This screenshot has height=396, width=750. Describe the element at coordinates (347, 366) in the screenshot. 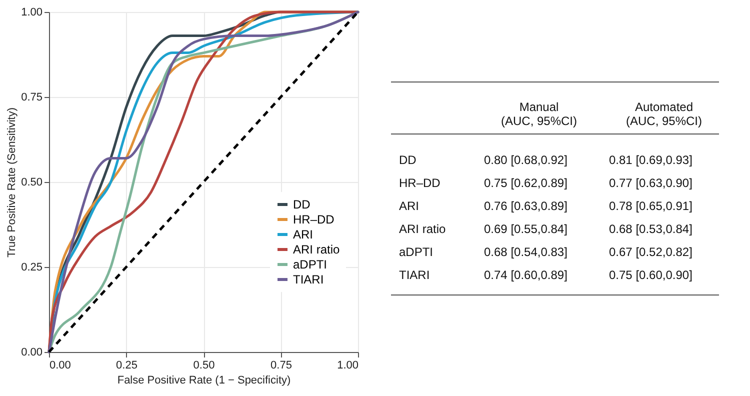

I see `x-tick-label: 1.00` at that location.